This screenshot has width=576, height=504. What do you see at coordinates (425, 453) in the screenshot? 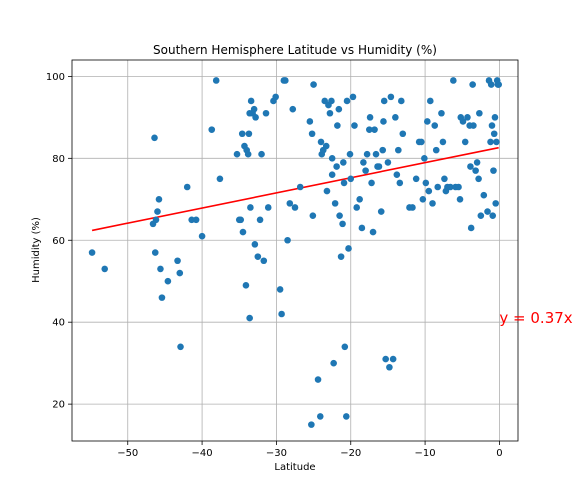
I see `x-tick-label: −10` at bounding box center [425, 453].